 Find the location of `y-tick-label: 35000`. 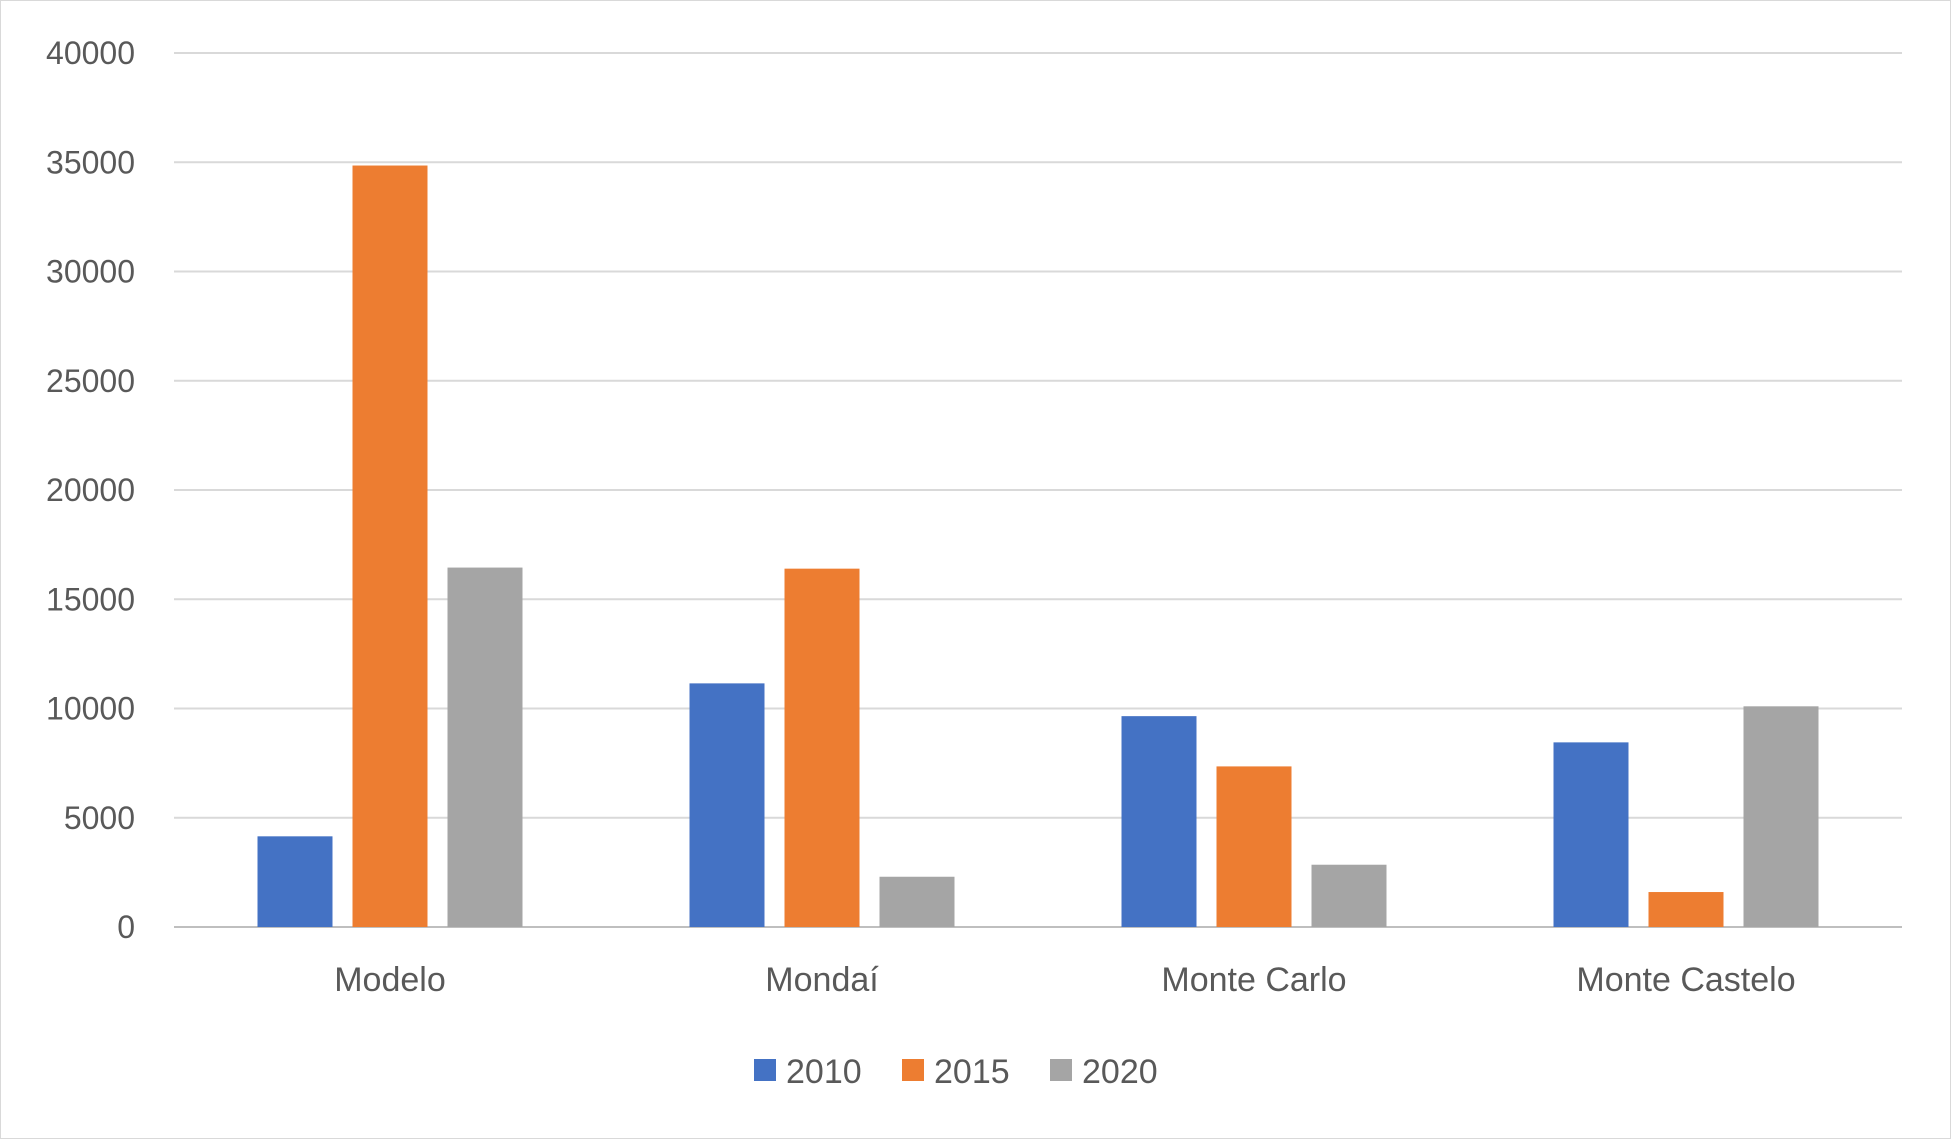

y-tick-label: 35000 is located at coordinates (90, 162).